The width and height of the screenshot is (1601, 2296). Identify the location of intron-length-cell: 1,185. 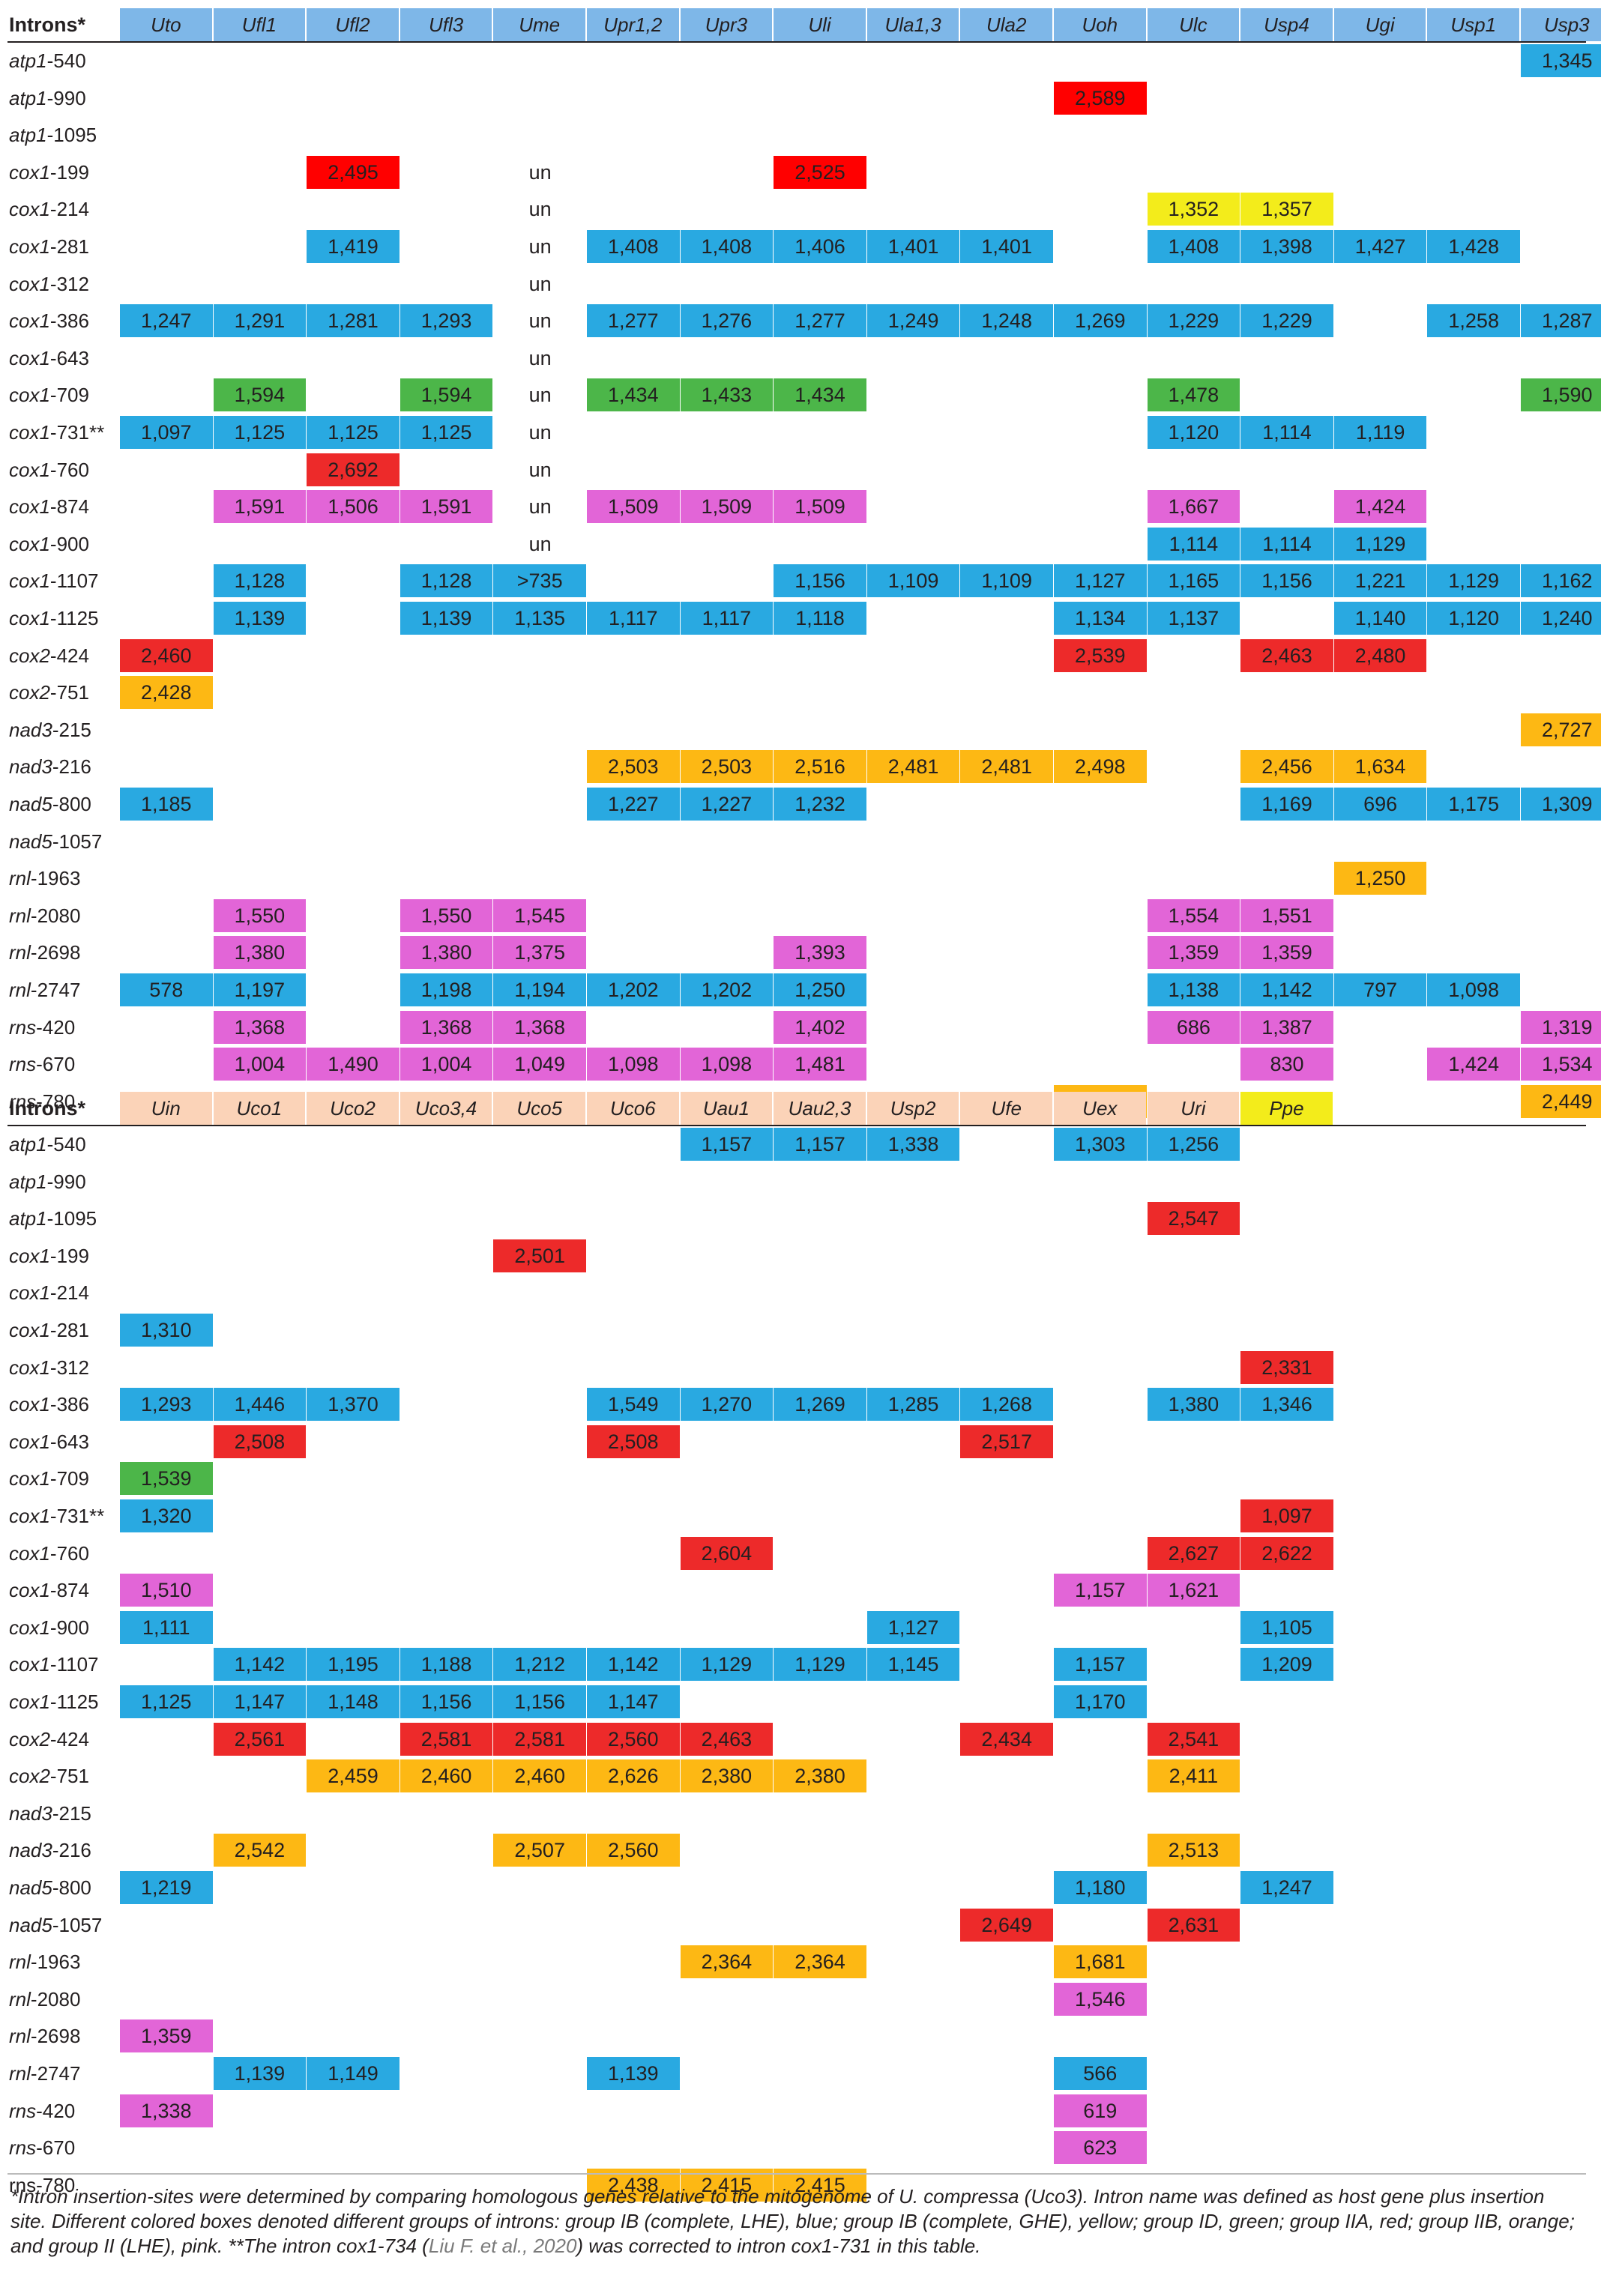
(166, 804).